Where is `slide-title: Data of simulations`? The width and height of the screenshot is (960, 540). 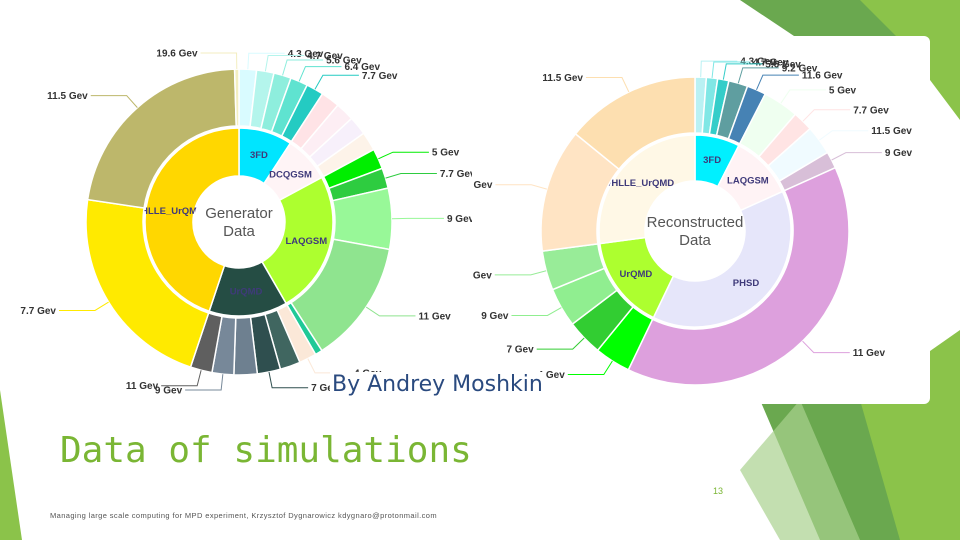 slide-title: Data of simulations is located at coordinates (266, 450).